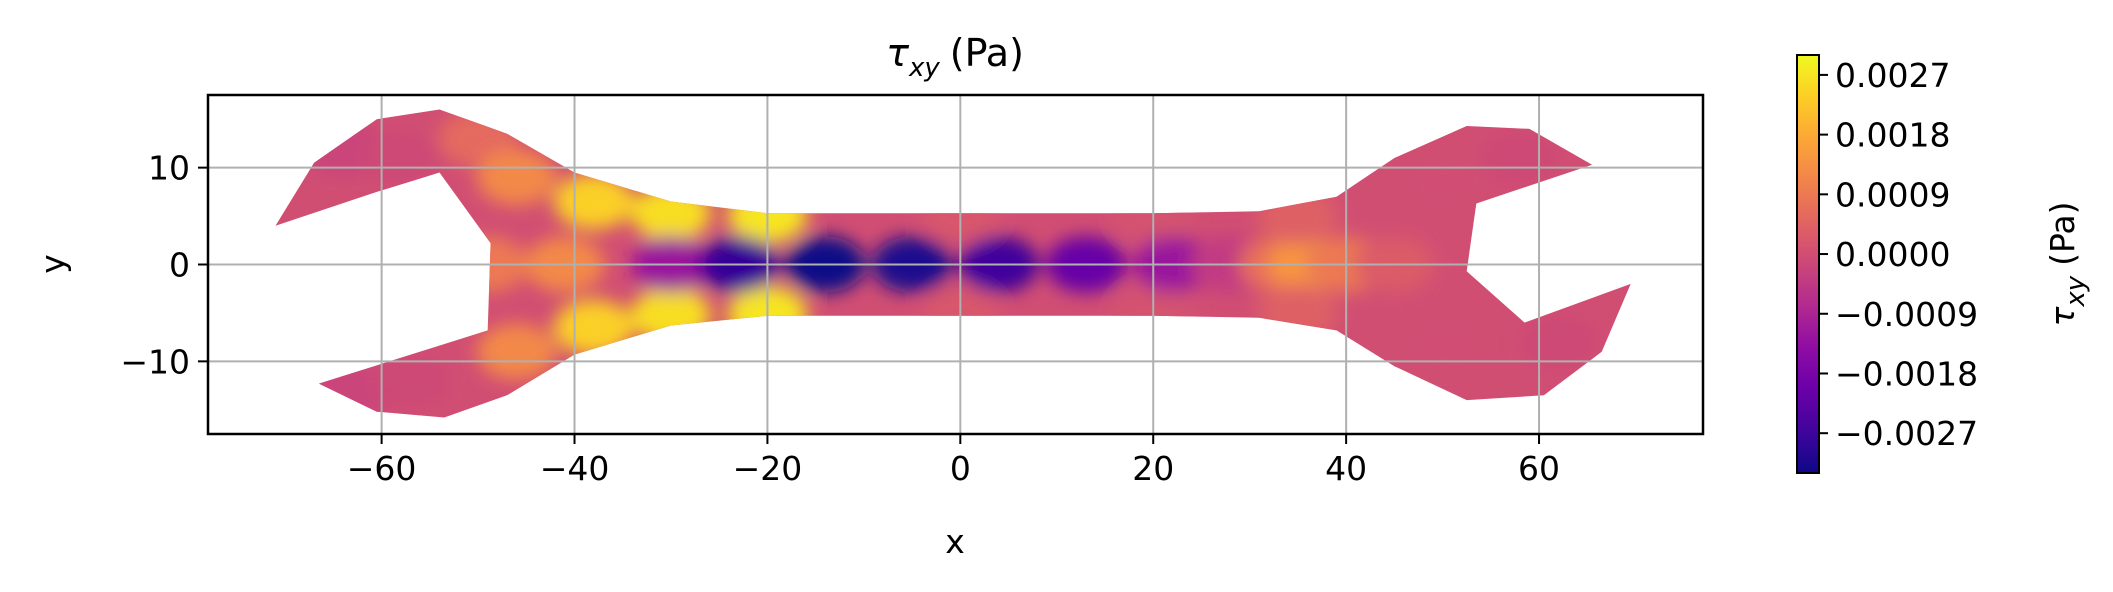  What do you see at coordinates (955, 541) in the screenshot?
I see `x-axis-label: x` at bounding box center [955, 541].